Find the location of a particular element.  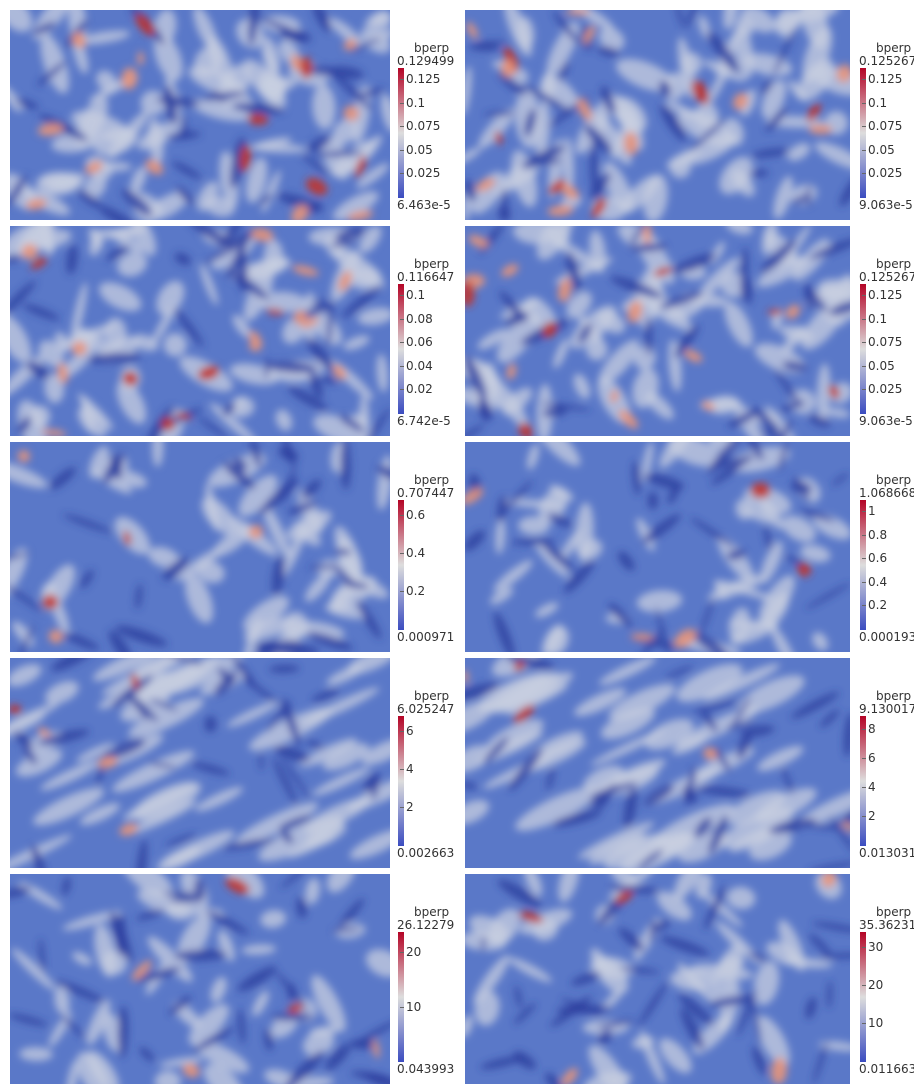

colorbar-min-label: 0.013031 is located at coordinates (886, 853).